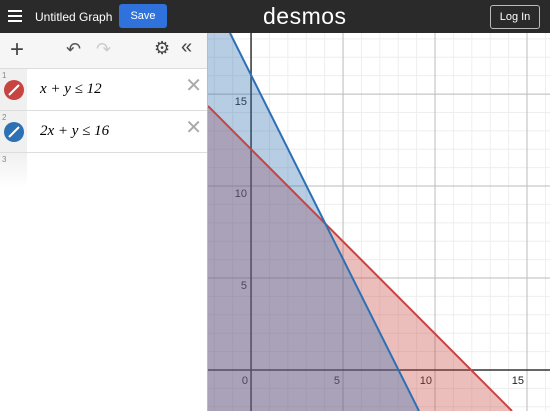 The width and height of the screenshot is (550, 411). What do you see at coordinates (207, 222) in the screenshot?
I see `divider` at bounding box center [207, 222].